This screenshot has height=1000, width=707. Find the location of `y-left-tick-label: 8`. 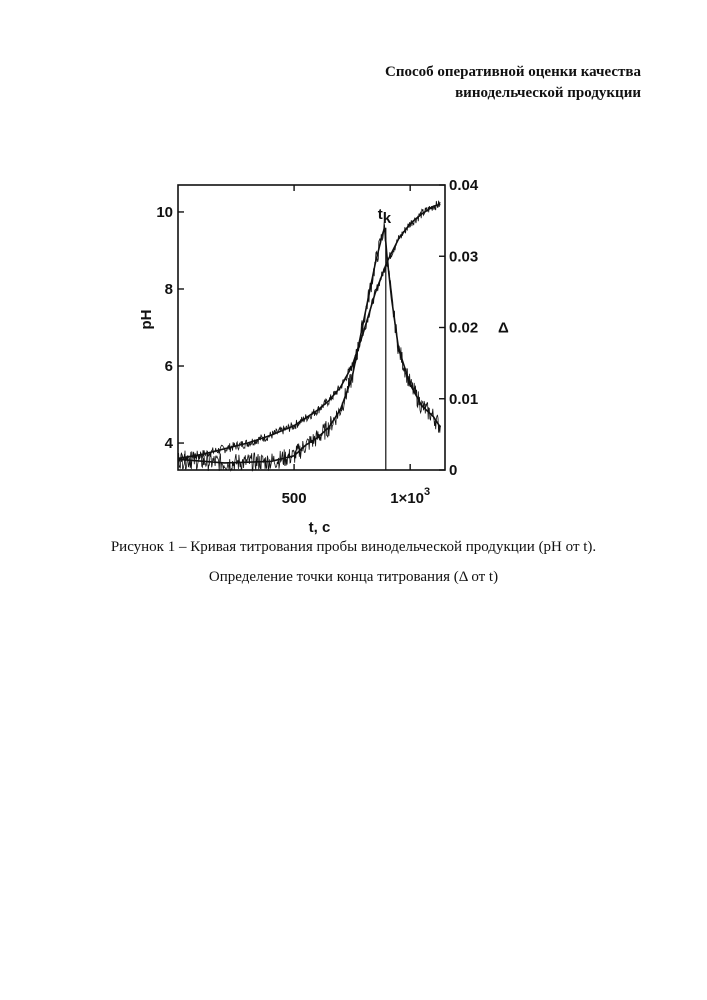

y-left-tick-label: 8 is located at coordinates (169, 289).